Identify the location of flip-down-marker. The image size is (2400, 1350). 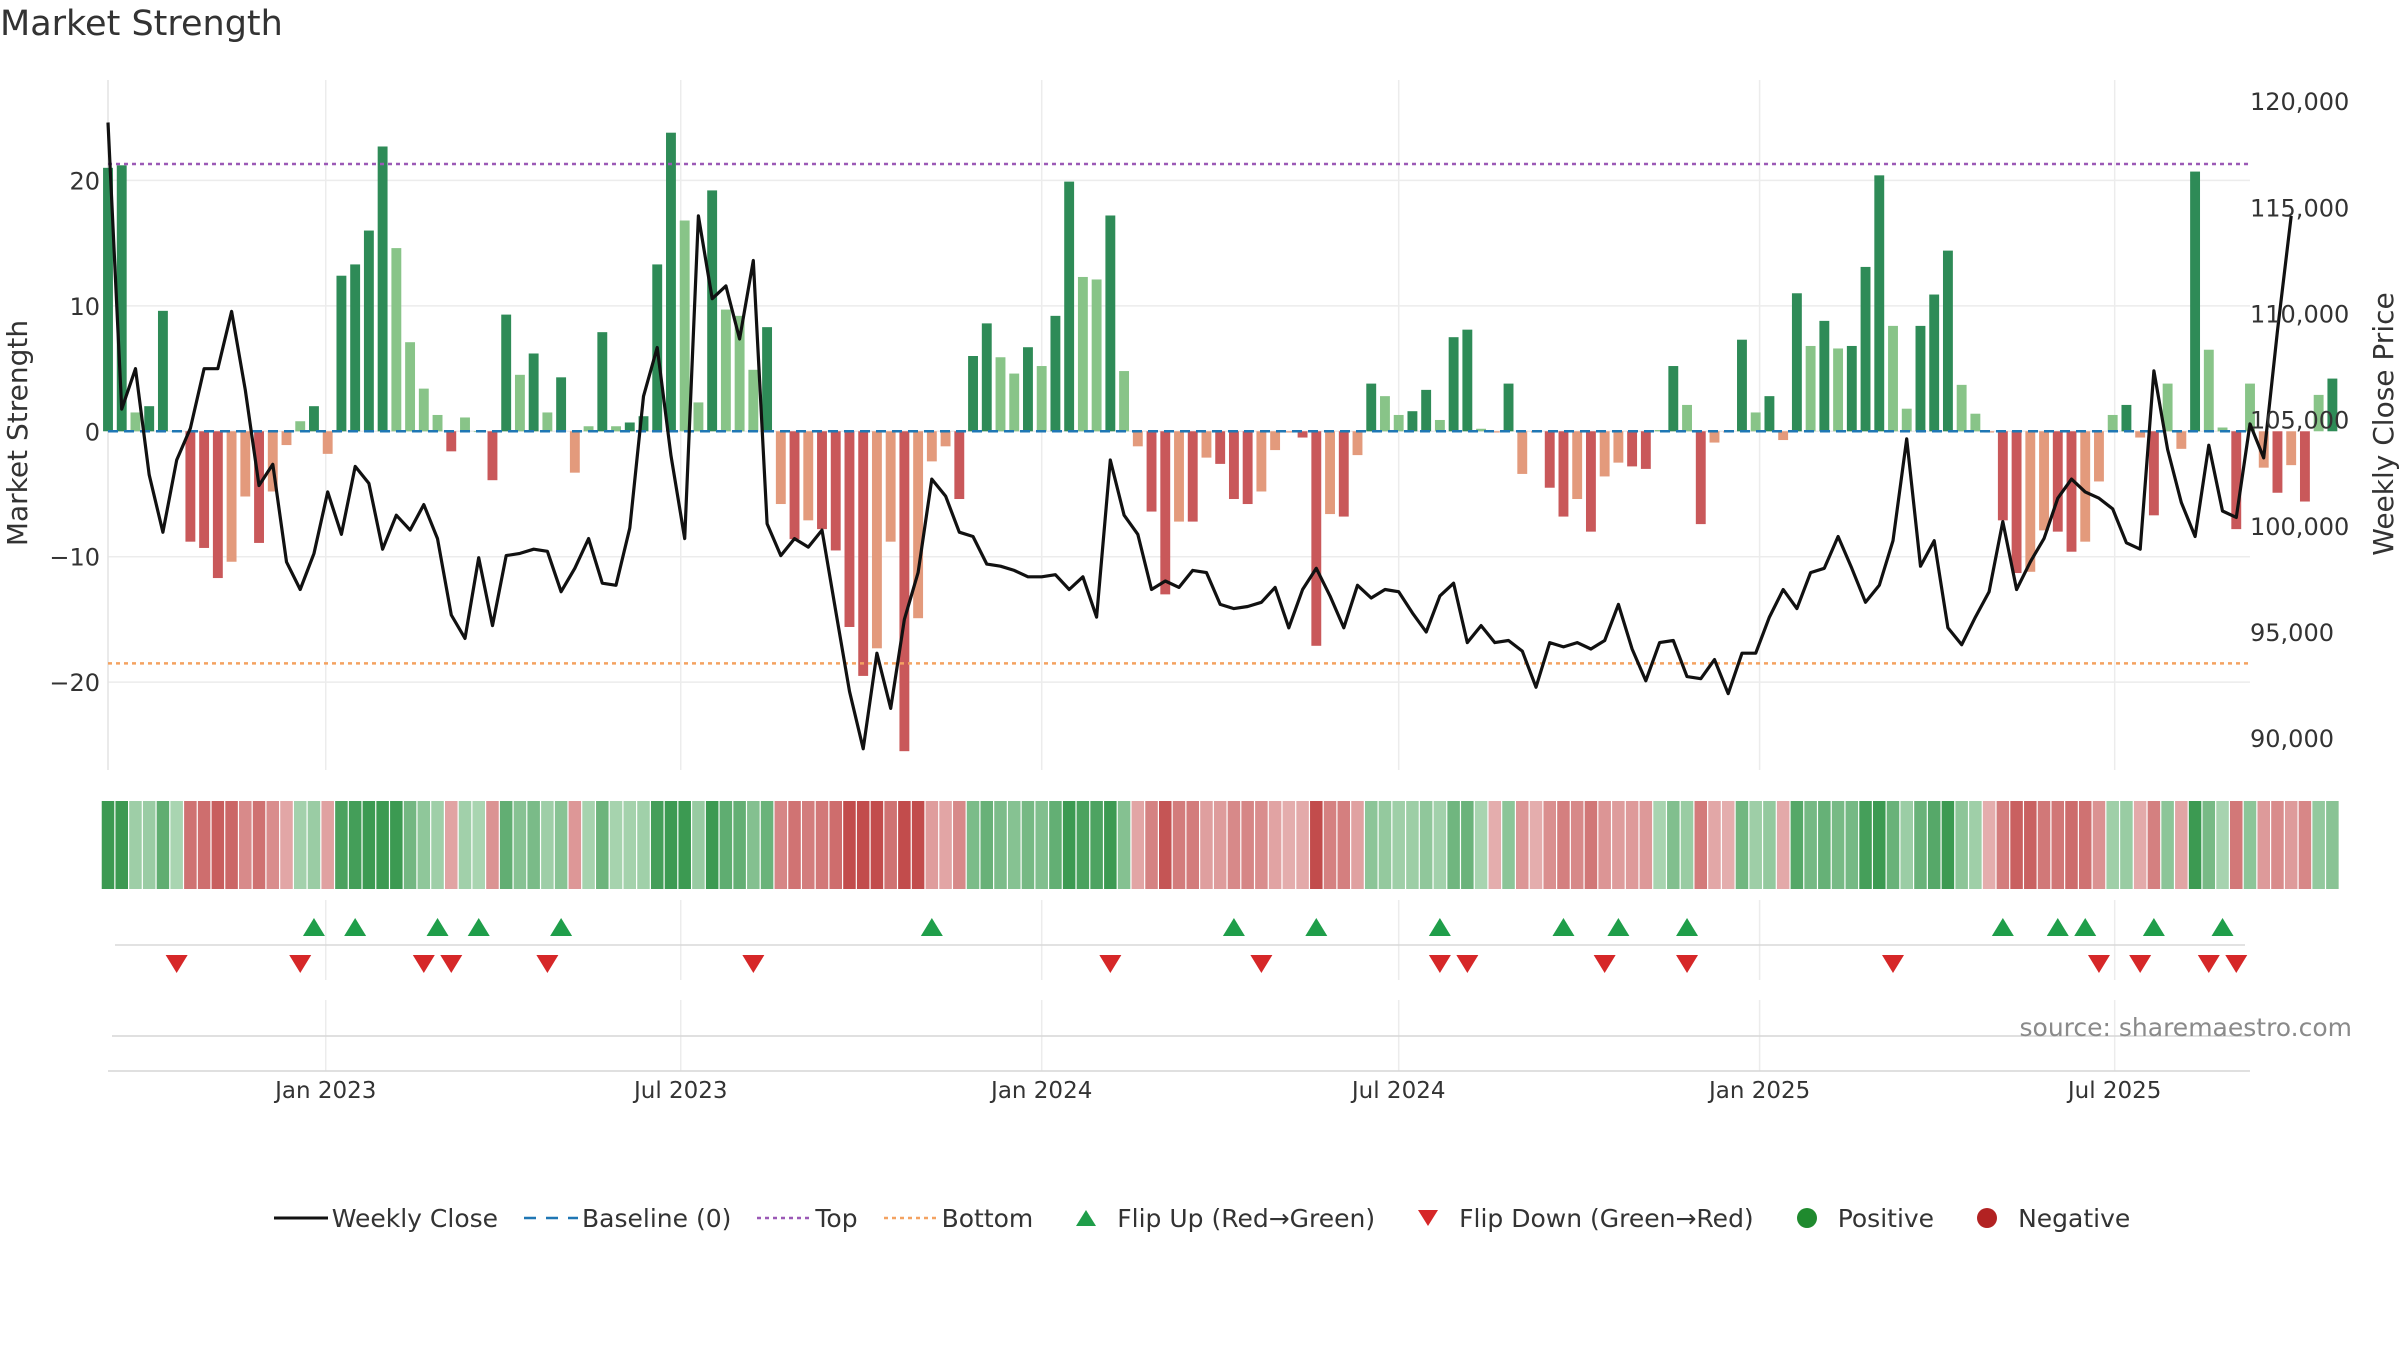
(1110, 964).